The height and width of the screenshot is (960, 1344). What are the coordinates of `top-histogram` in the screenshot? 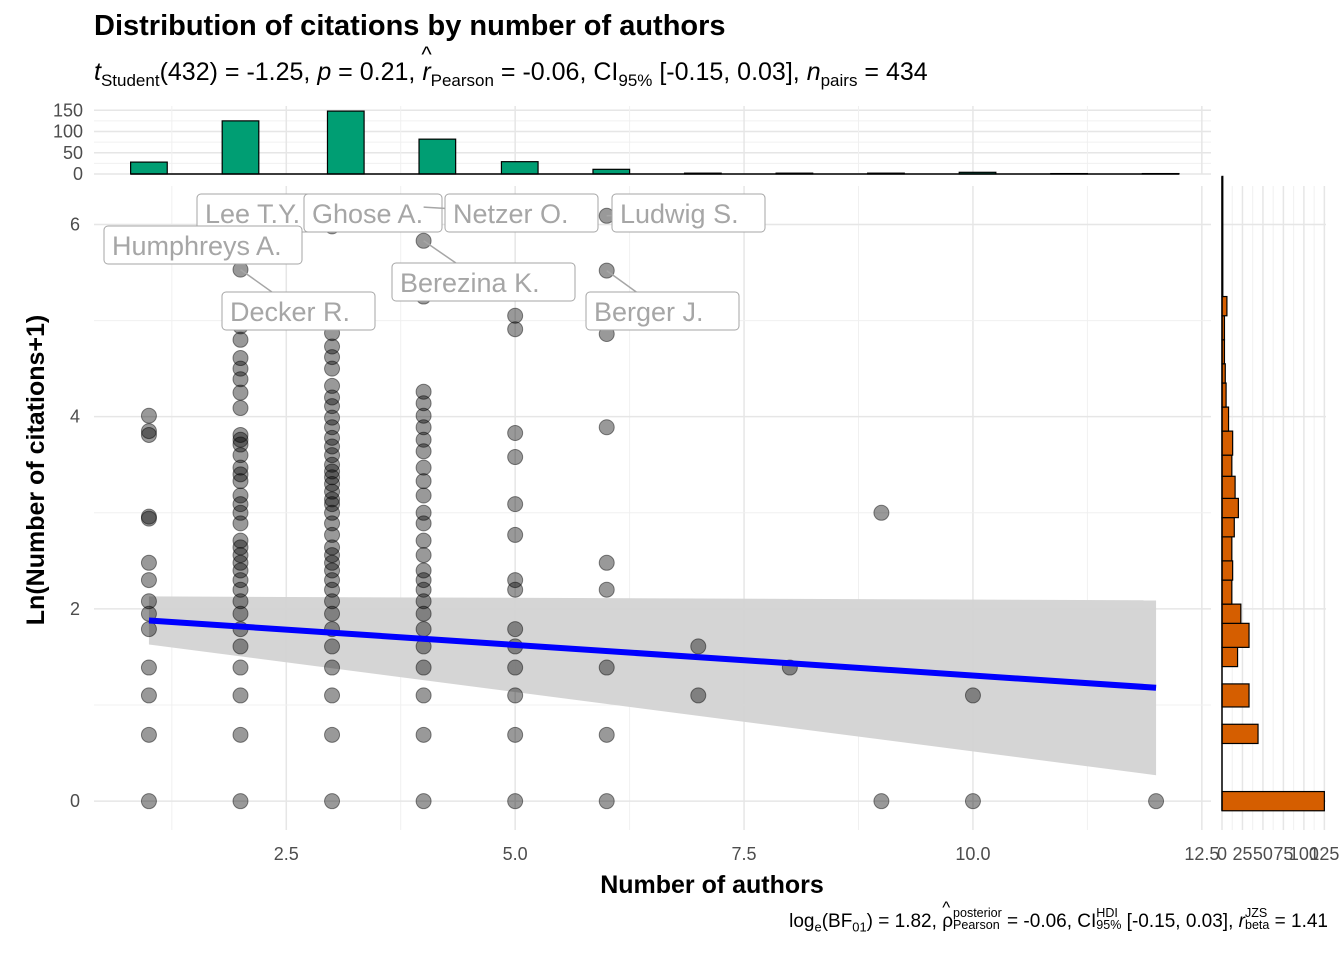 It's located at (655, 142).